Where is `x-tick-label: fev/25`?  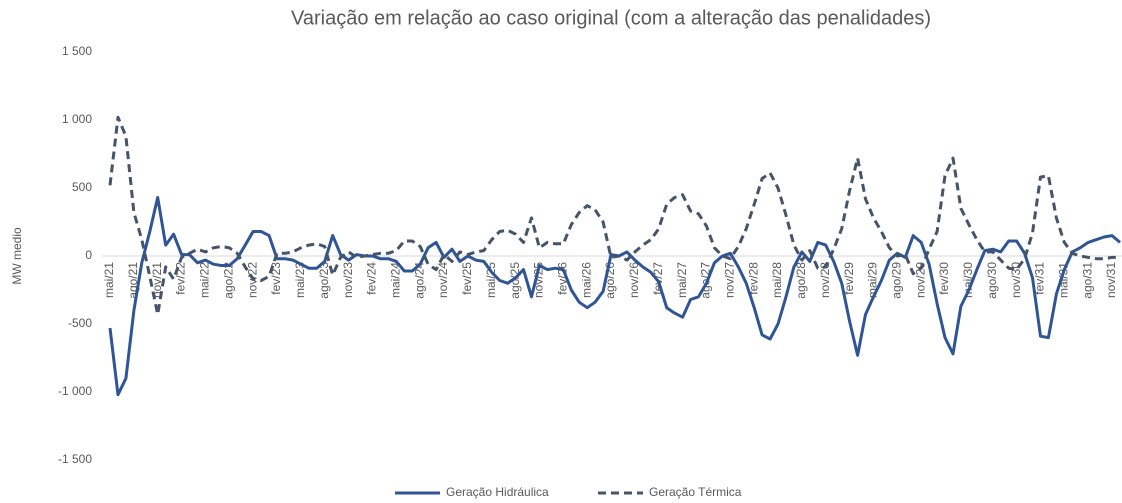
x-tick-label: fev/25 is located at coordinates (467, 278).